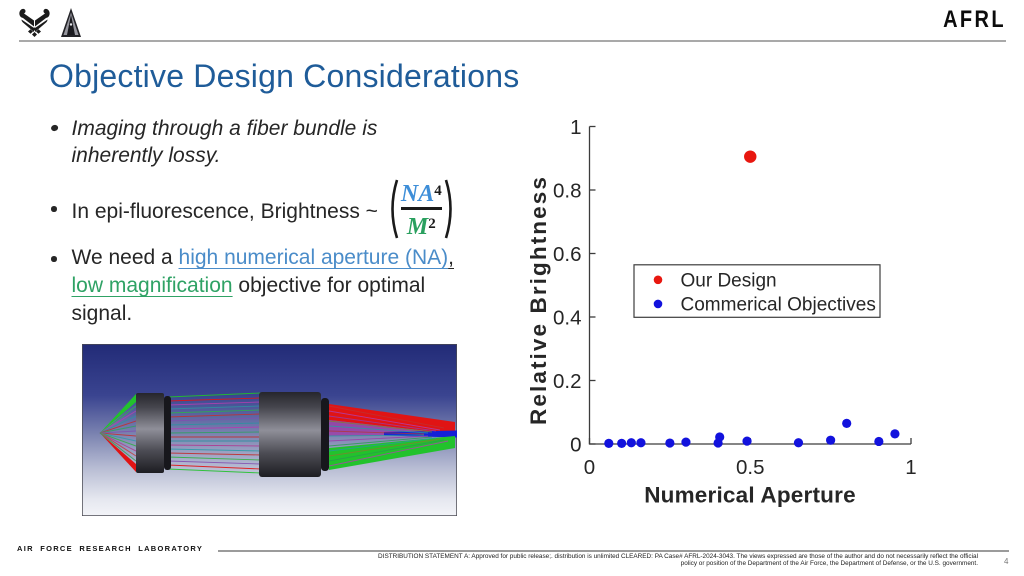 This screenshot has height=576, width=1024. What do you see at coordinates (110, 548) in the screenshot?
I see `footer-org-name: AIR FORCE RESEARCH LABORATORY` at bounding box center [110, 548].